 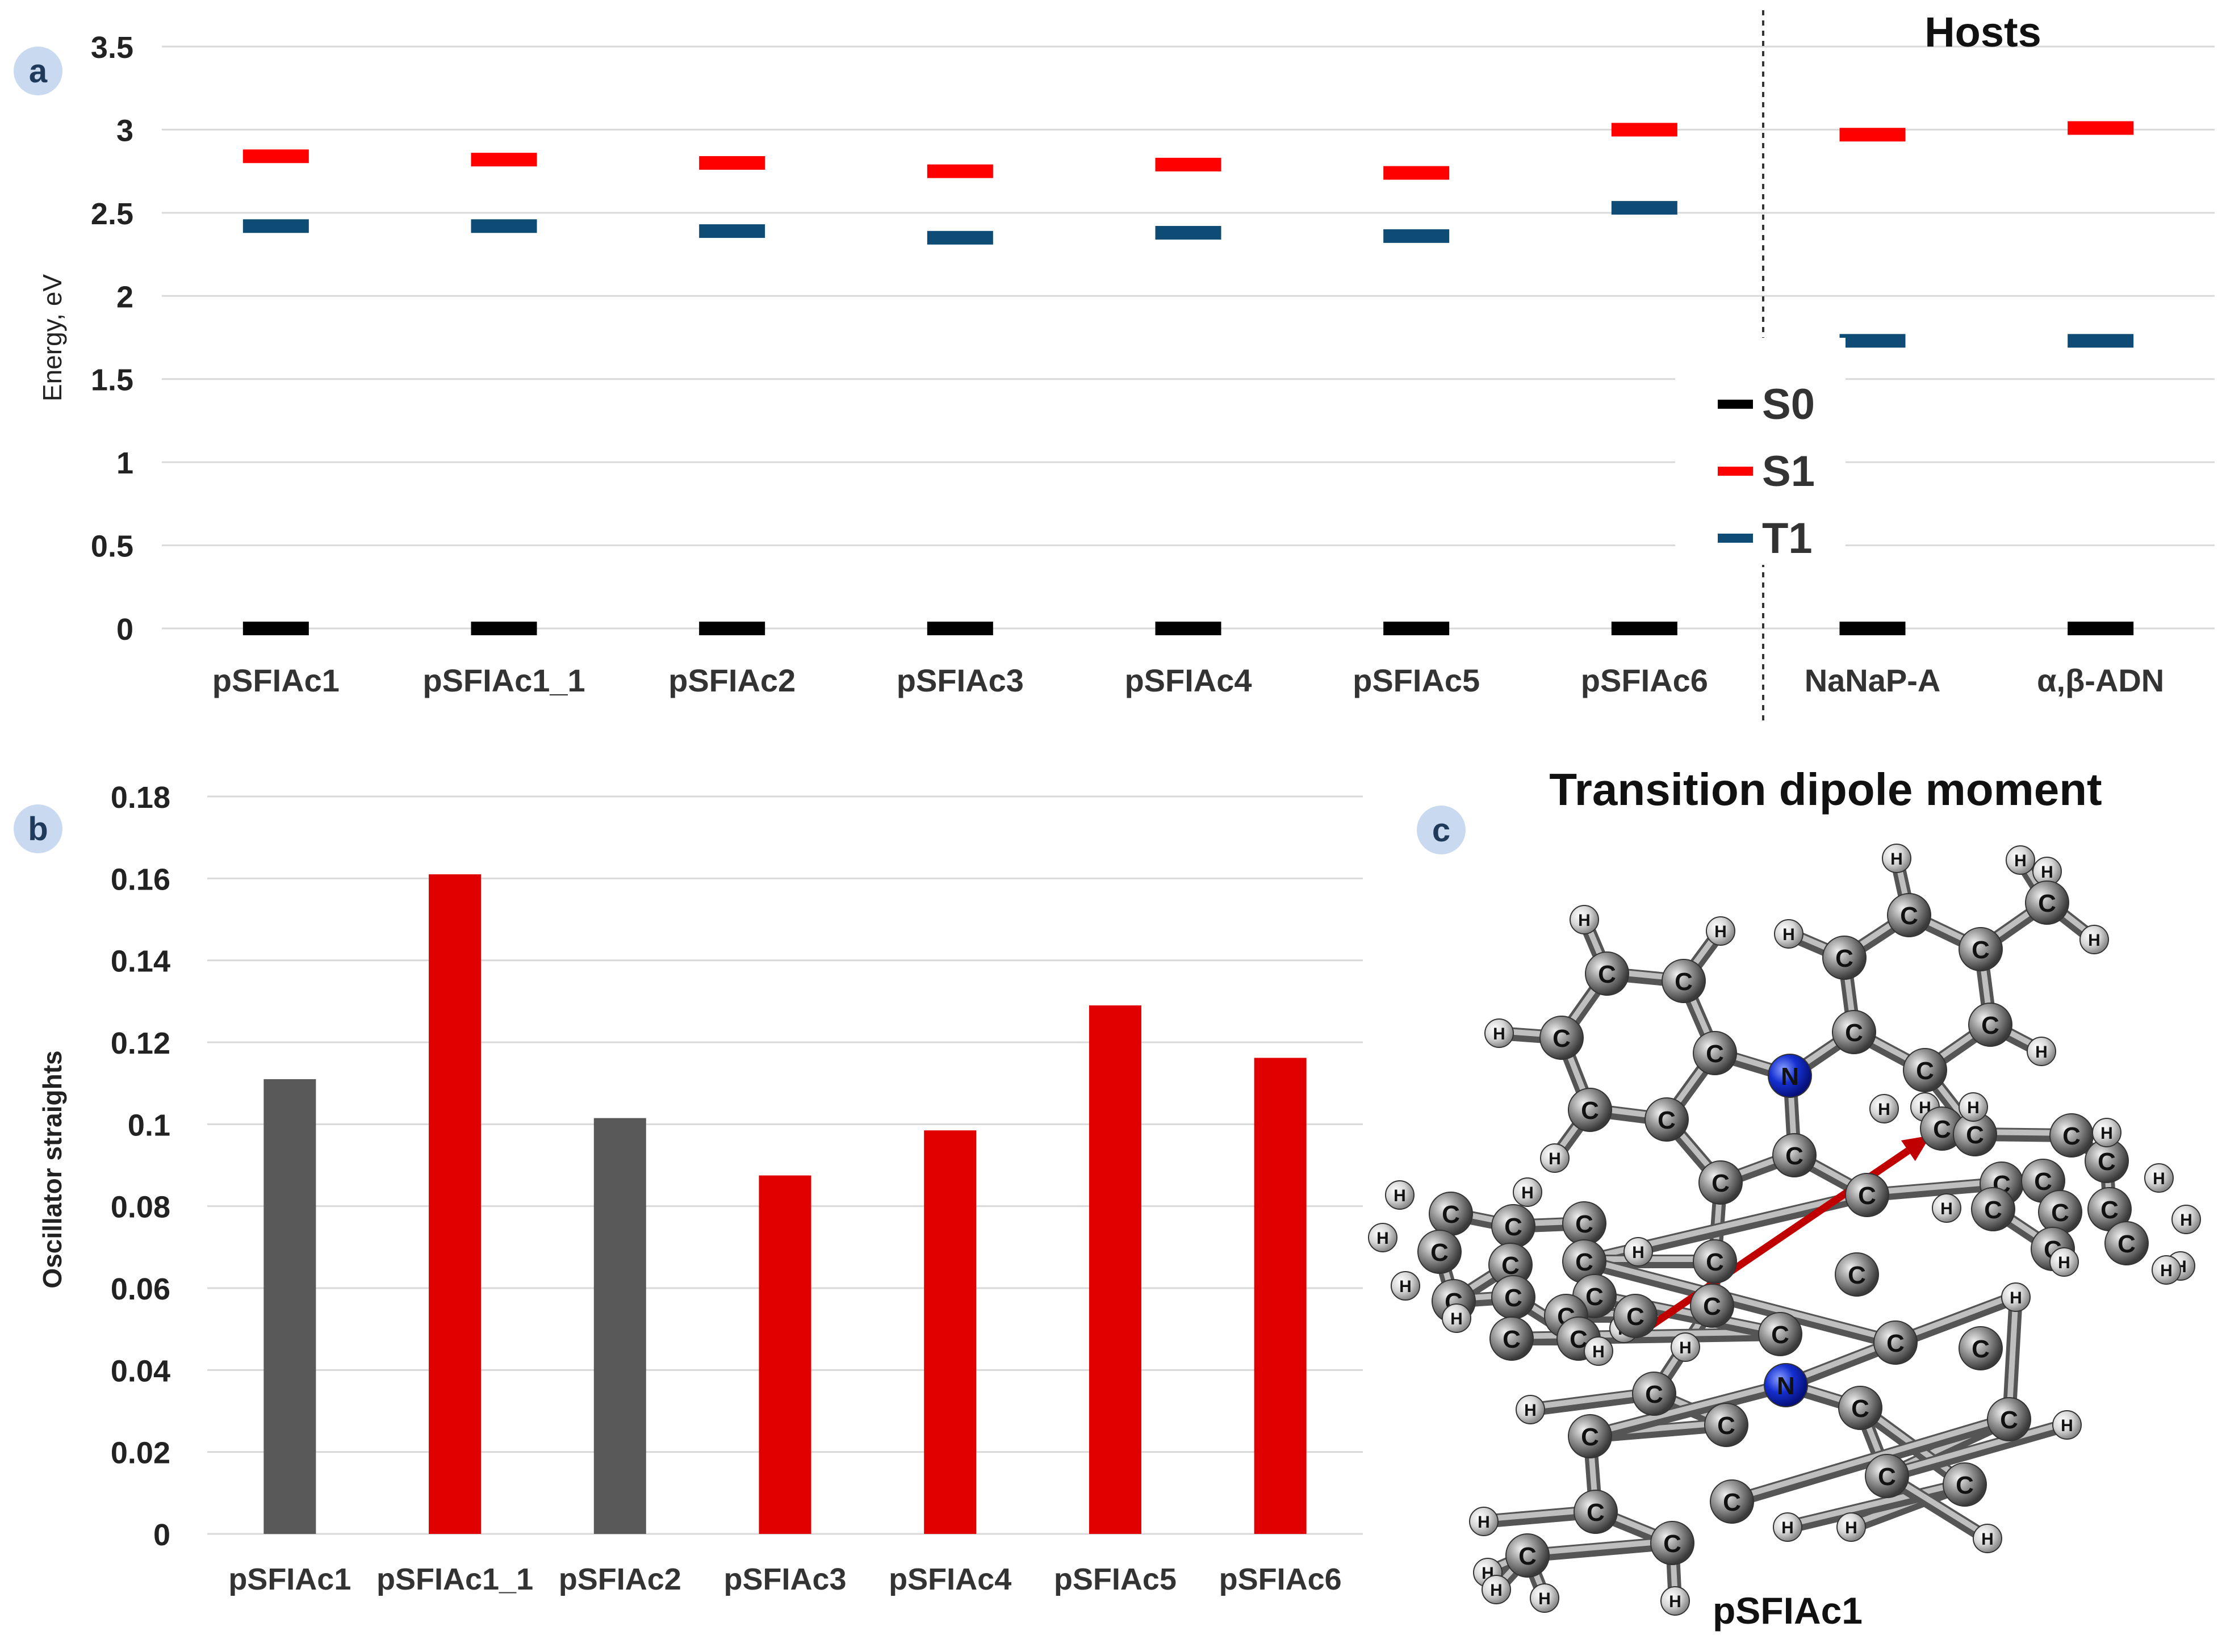 What do you see at coordinates (289, 1306) in the screenshot?
I see `bar-psfiac1` at bounding box center [289, 1306].